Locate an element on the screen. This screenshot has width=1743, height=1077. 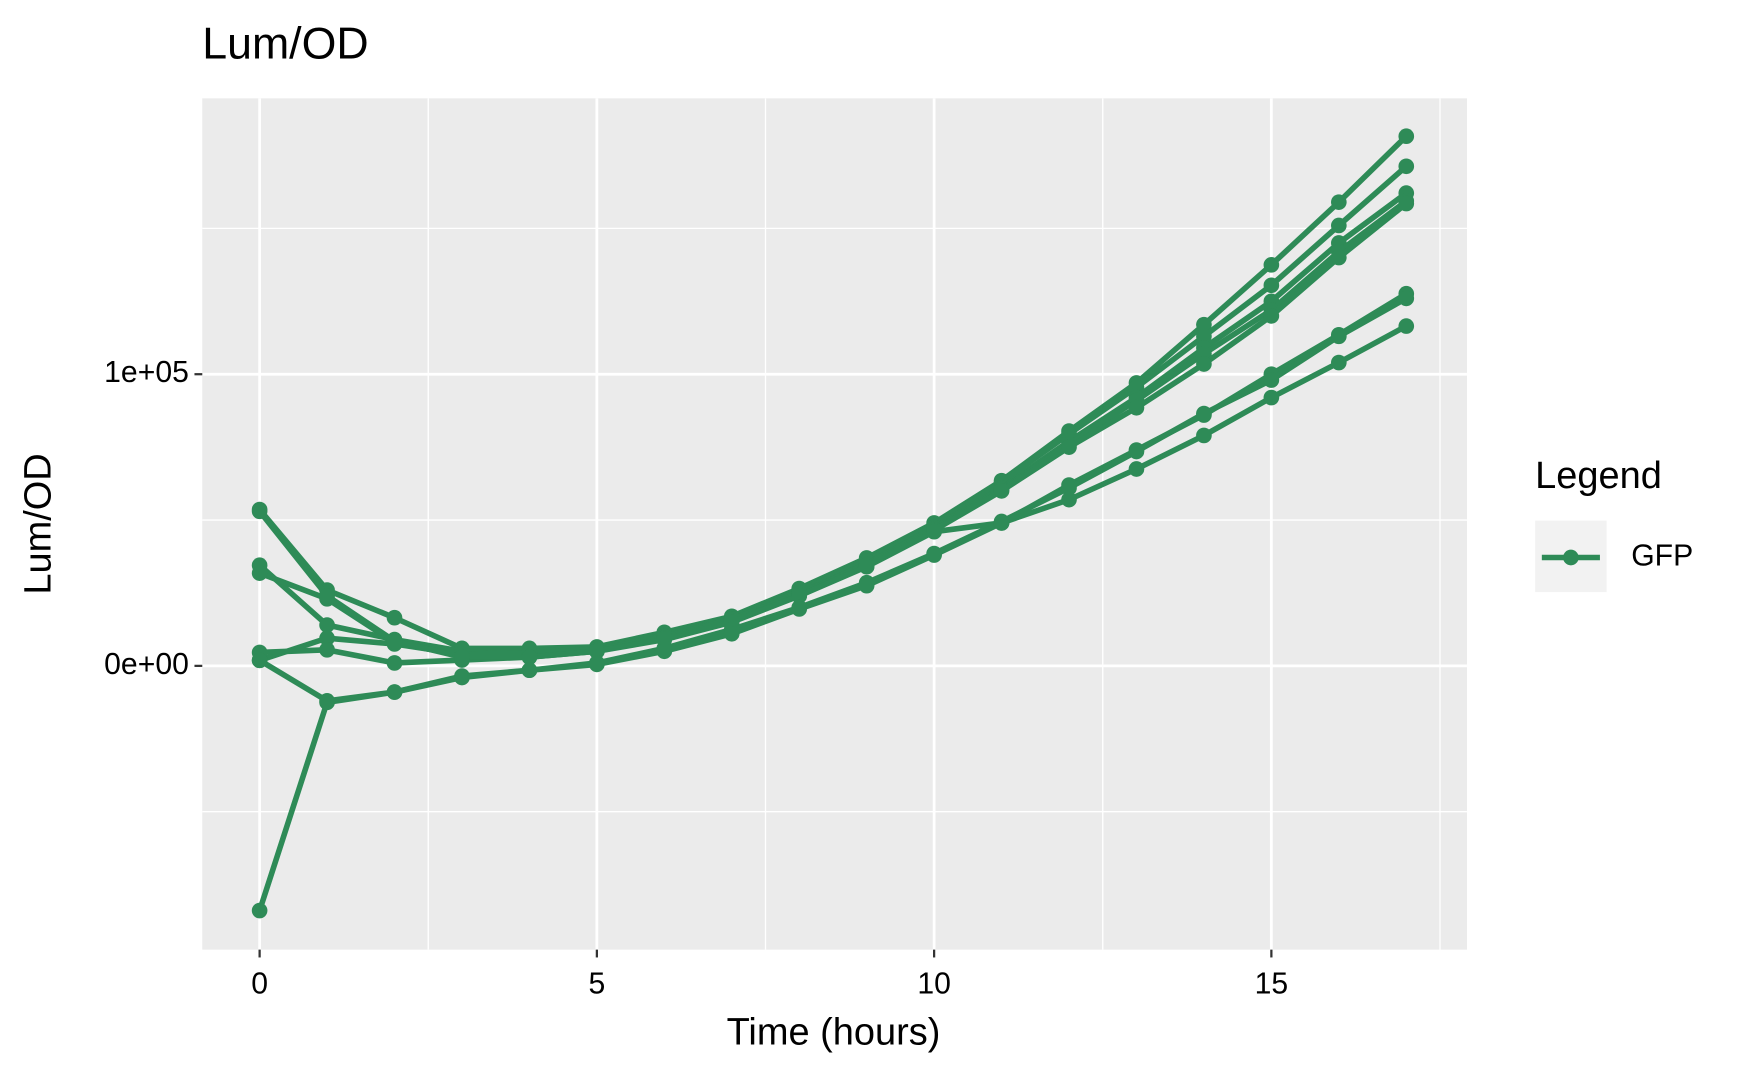
legend-label: GFP is located at coordinates (1662, 555).